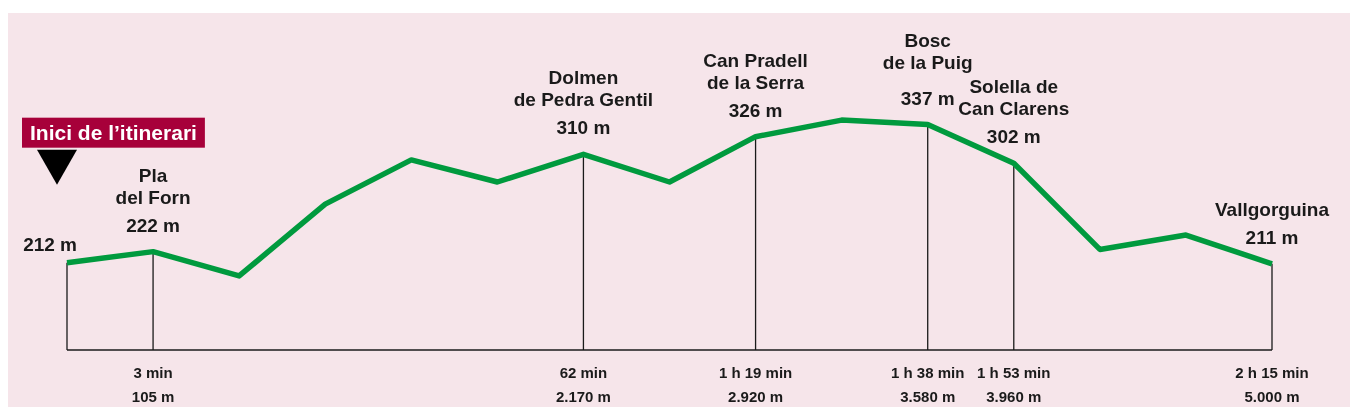 The height and width of the screenshot is (407, 1357). I want to click on x-tick-label: 2 h 15 min 5.000 m, so click(1272, 384).